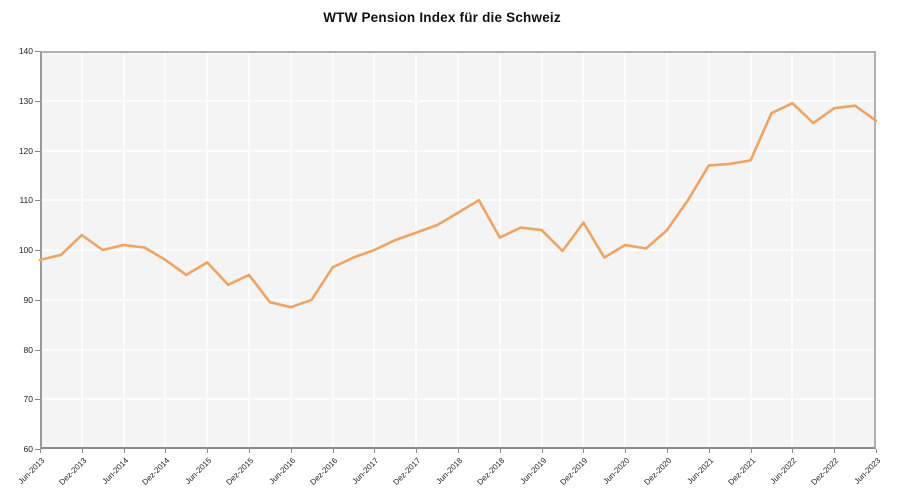 The height and width of the screenshot is (501, 900). I want to click on x-tick-label: Jun-2022, so click(783, 471).